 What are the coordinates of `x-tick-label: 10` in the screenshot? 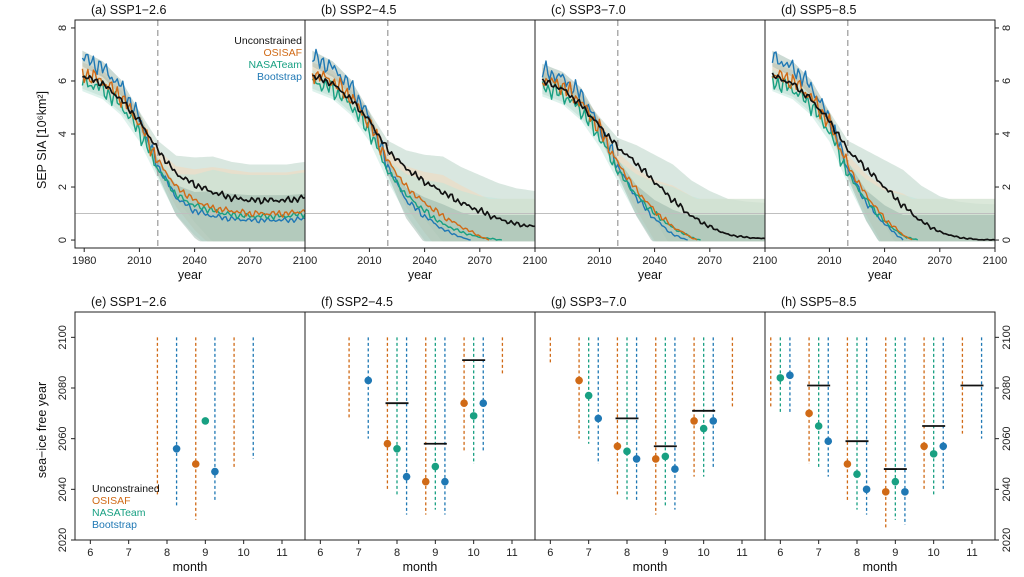 It's located at (474, 553).